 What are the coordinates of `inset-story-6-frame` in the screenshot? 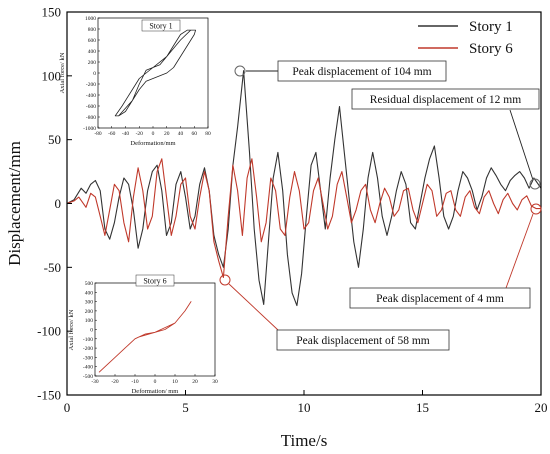 It's located at (155, 329).